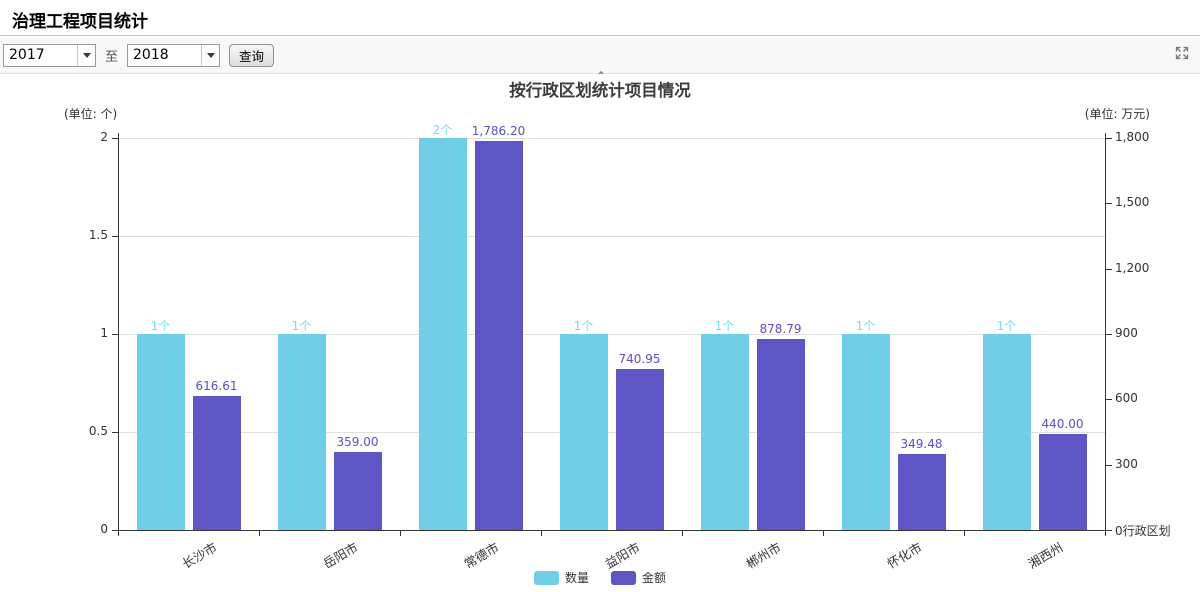 The height and width of the screenshot is (592, 1200). What do you see at coordinates (98, 431) in the screenshot?
I see `left-axis-tick-label: 0.5` at bounding box center [98, 431].